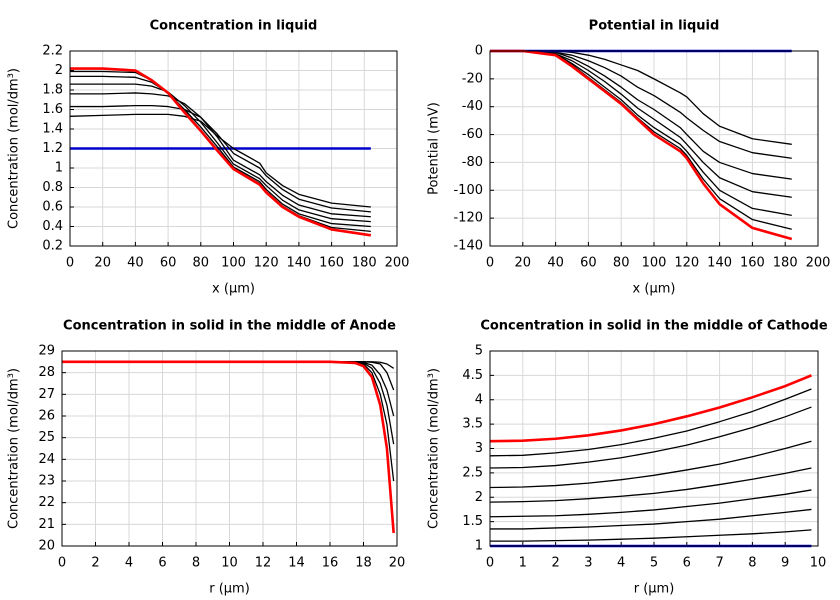  What do you see at coordinates (654, 563) in the screenshot?
I see `x-tick-label: 5` at bounding box center [654, 563].